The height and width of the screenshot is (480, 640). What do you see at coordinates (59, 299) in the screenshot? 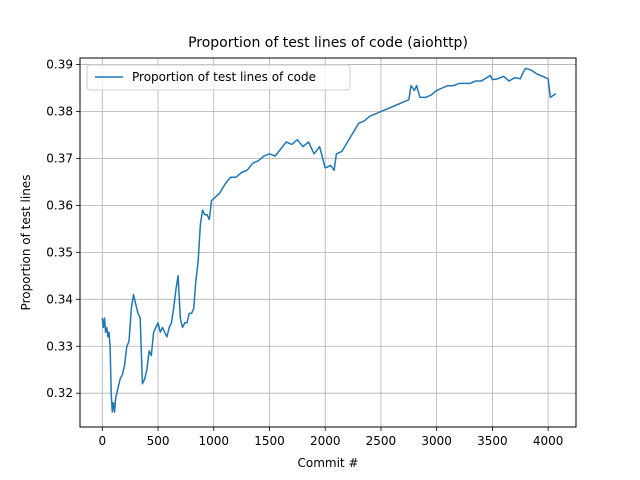
I see `y-tick-label: 0.34` at bounding box center [59, 299].